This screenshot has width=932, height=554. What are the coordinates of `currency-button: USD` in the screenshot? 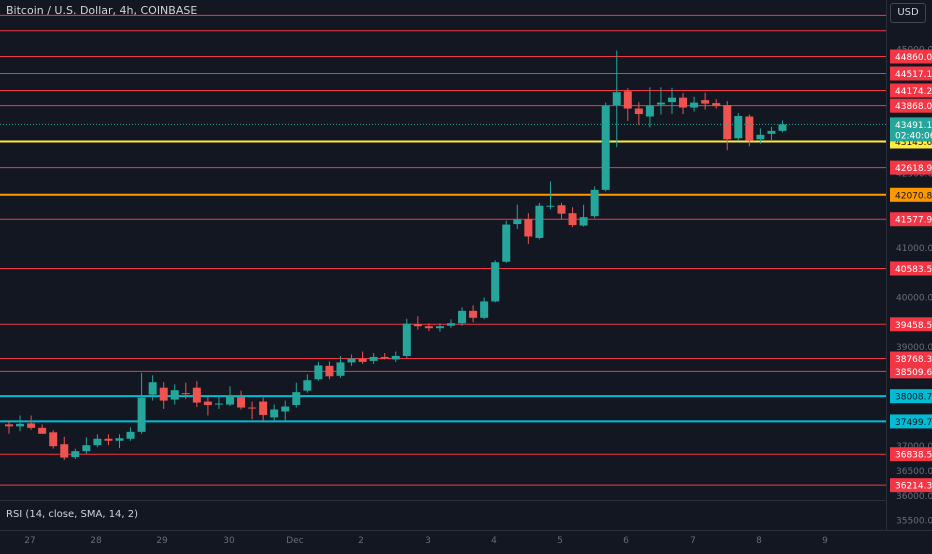 It's located at (908, 13).